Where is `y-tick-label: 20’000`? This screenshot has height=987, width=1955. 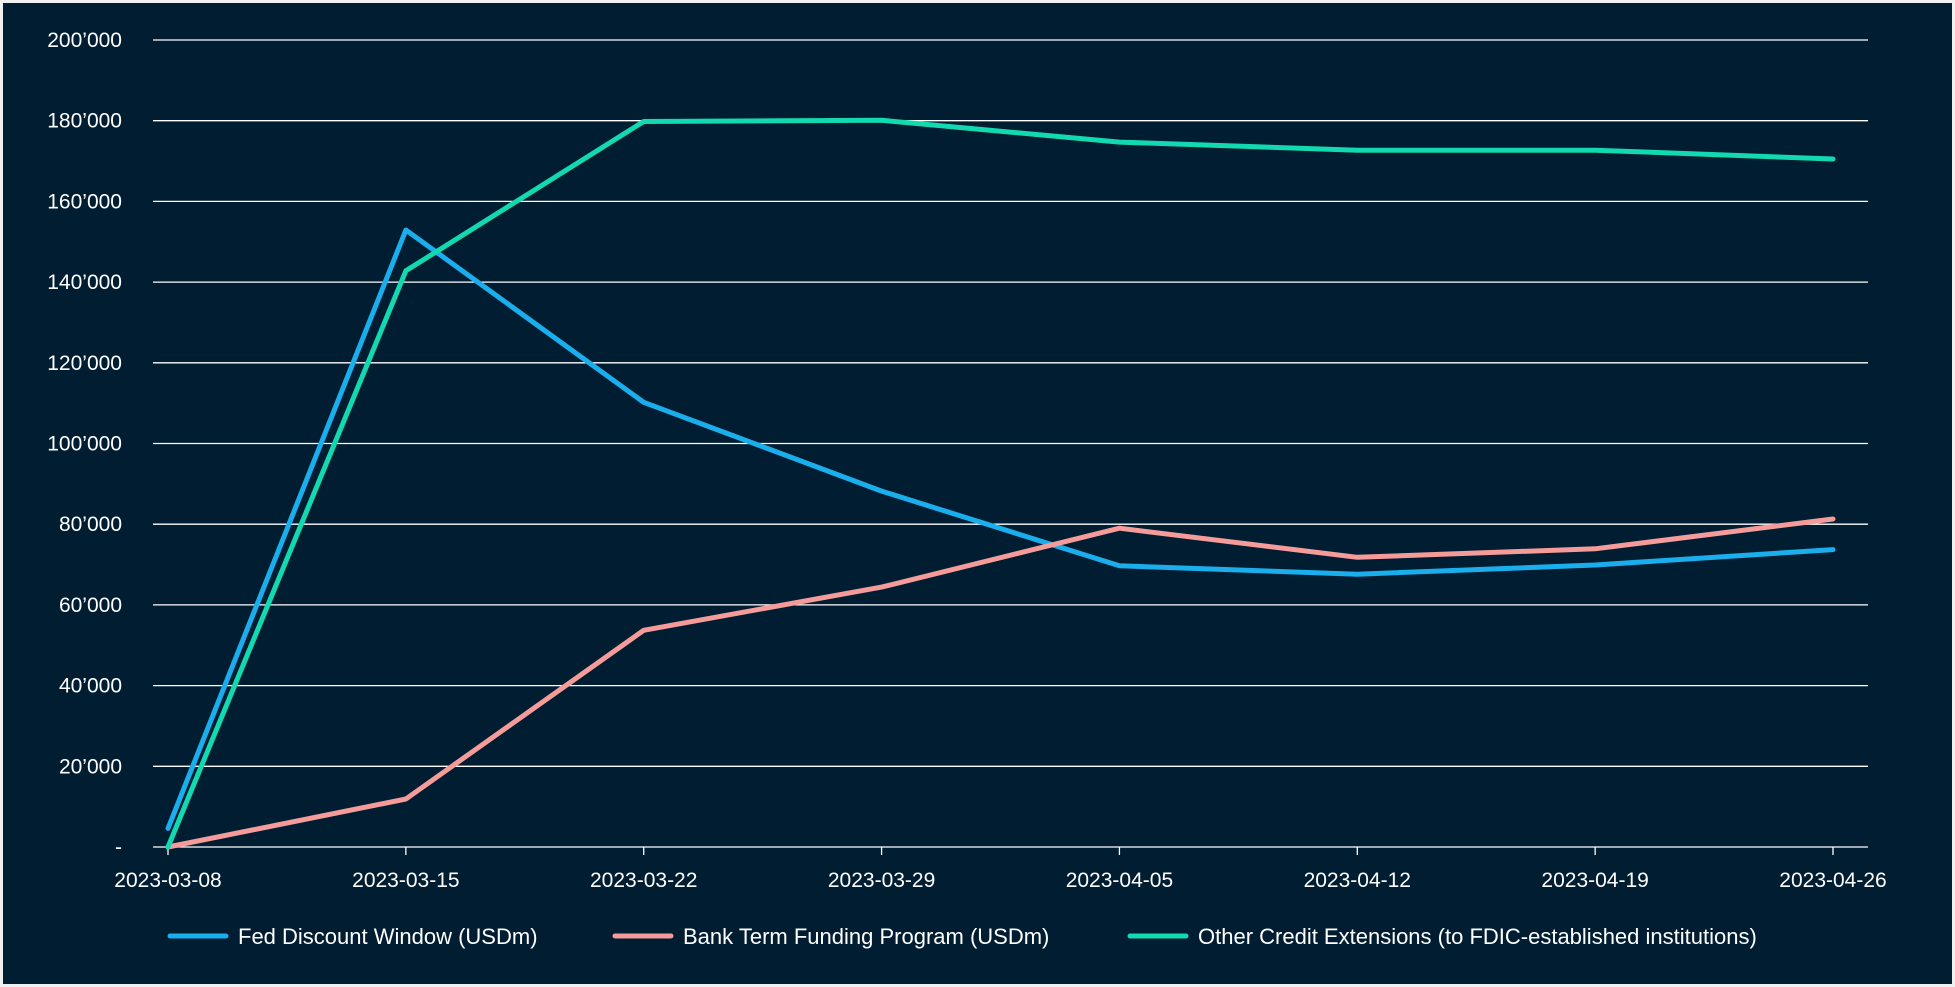
y-tick-label: 20’000 is located at coordinates (90, 766).